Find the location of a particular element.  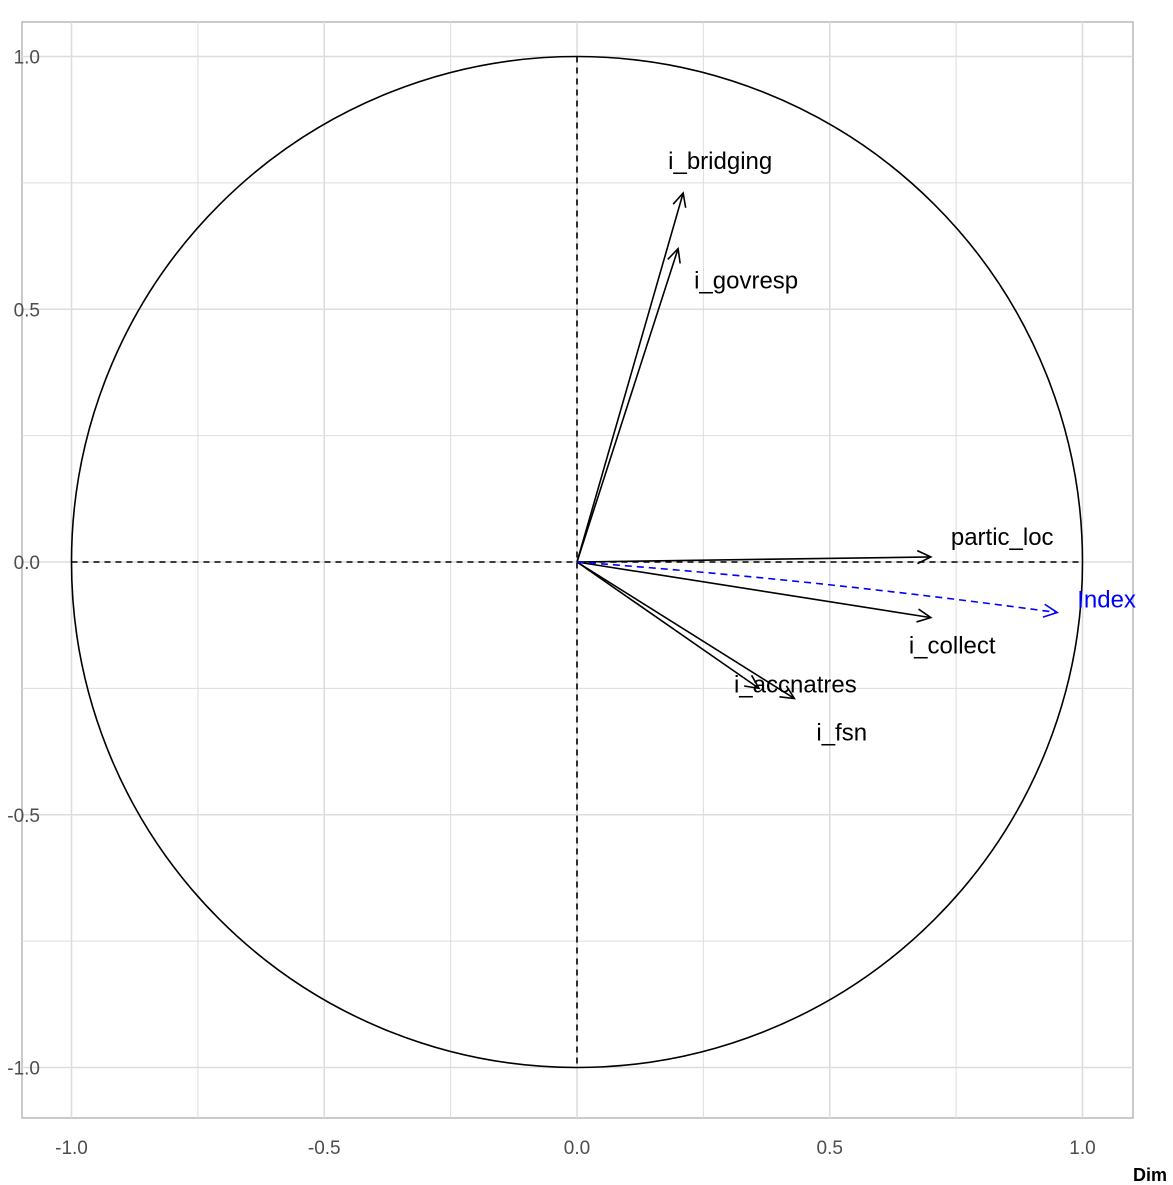

y-tick-label: -1.0 is located at coordinates (23, 1069).